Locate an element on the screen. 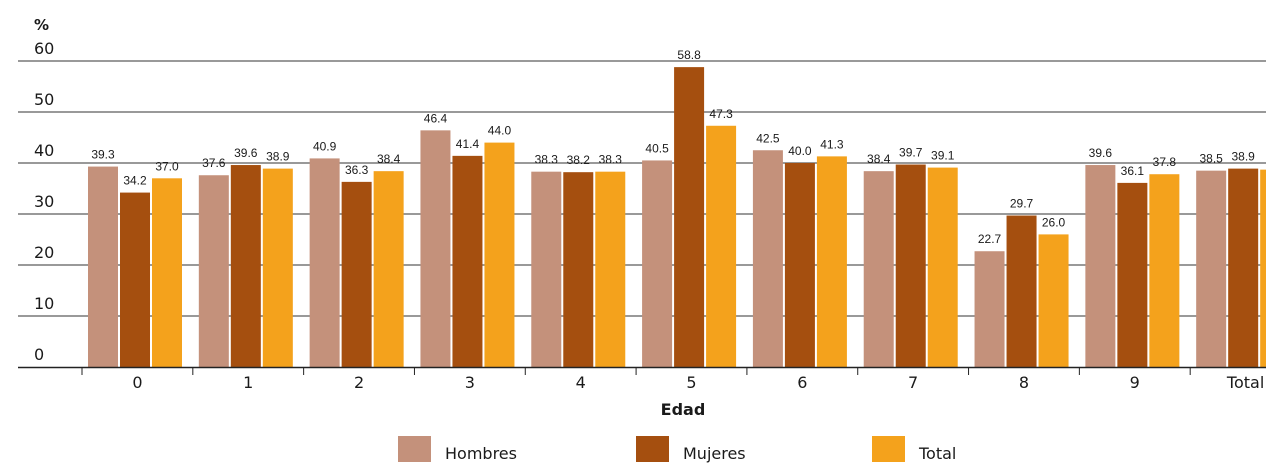 The image size is (1266, 464). data-label: 37.6 is located at coordinates (214, 163).